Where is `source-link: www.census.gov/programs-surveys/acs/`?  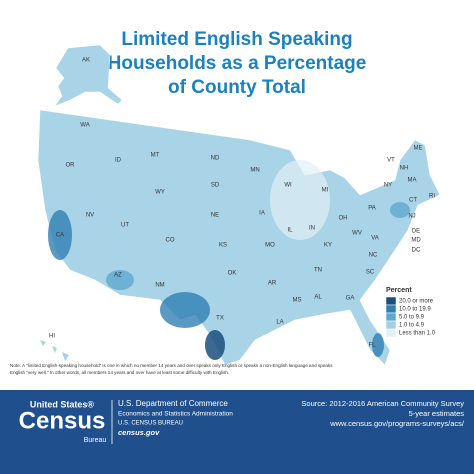
source-link: www.census.gov/programs-surveys/acs/ is located at coordinates (397, 423).